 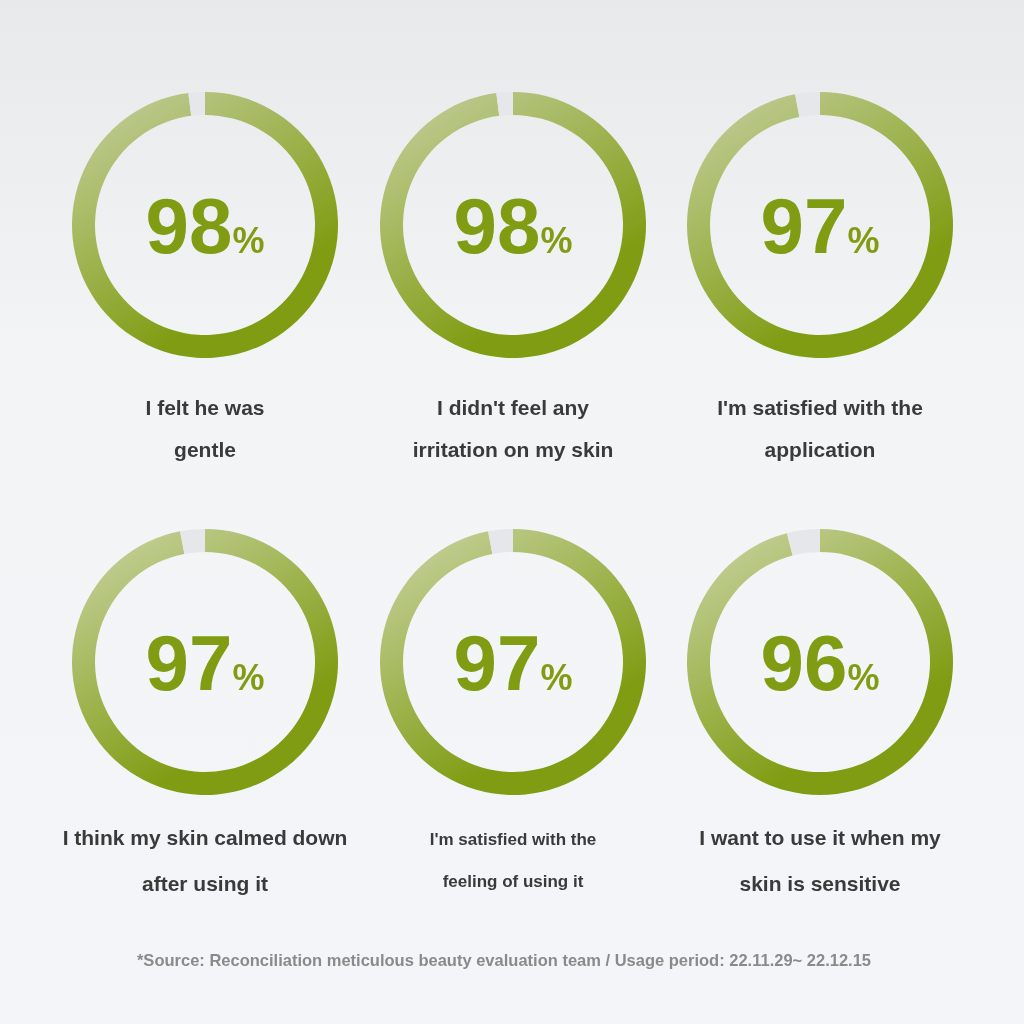 I want to click on text: I didn't feel any irritation on my skin, so click(x=513, y=428).